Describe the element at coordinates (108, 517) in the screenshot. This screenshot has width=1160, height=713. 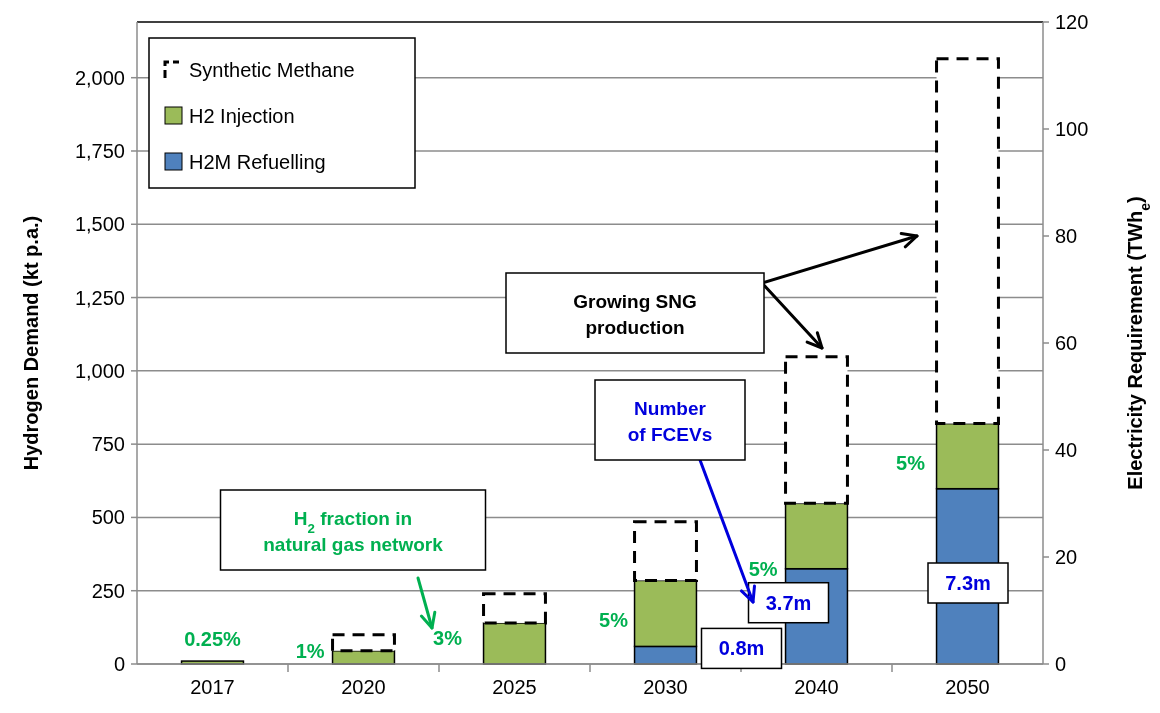
I see `y-tick-label: 500` at that location.